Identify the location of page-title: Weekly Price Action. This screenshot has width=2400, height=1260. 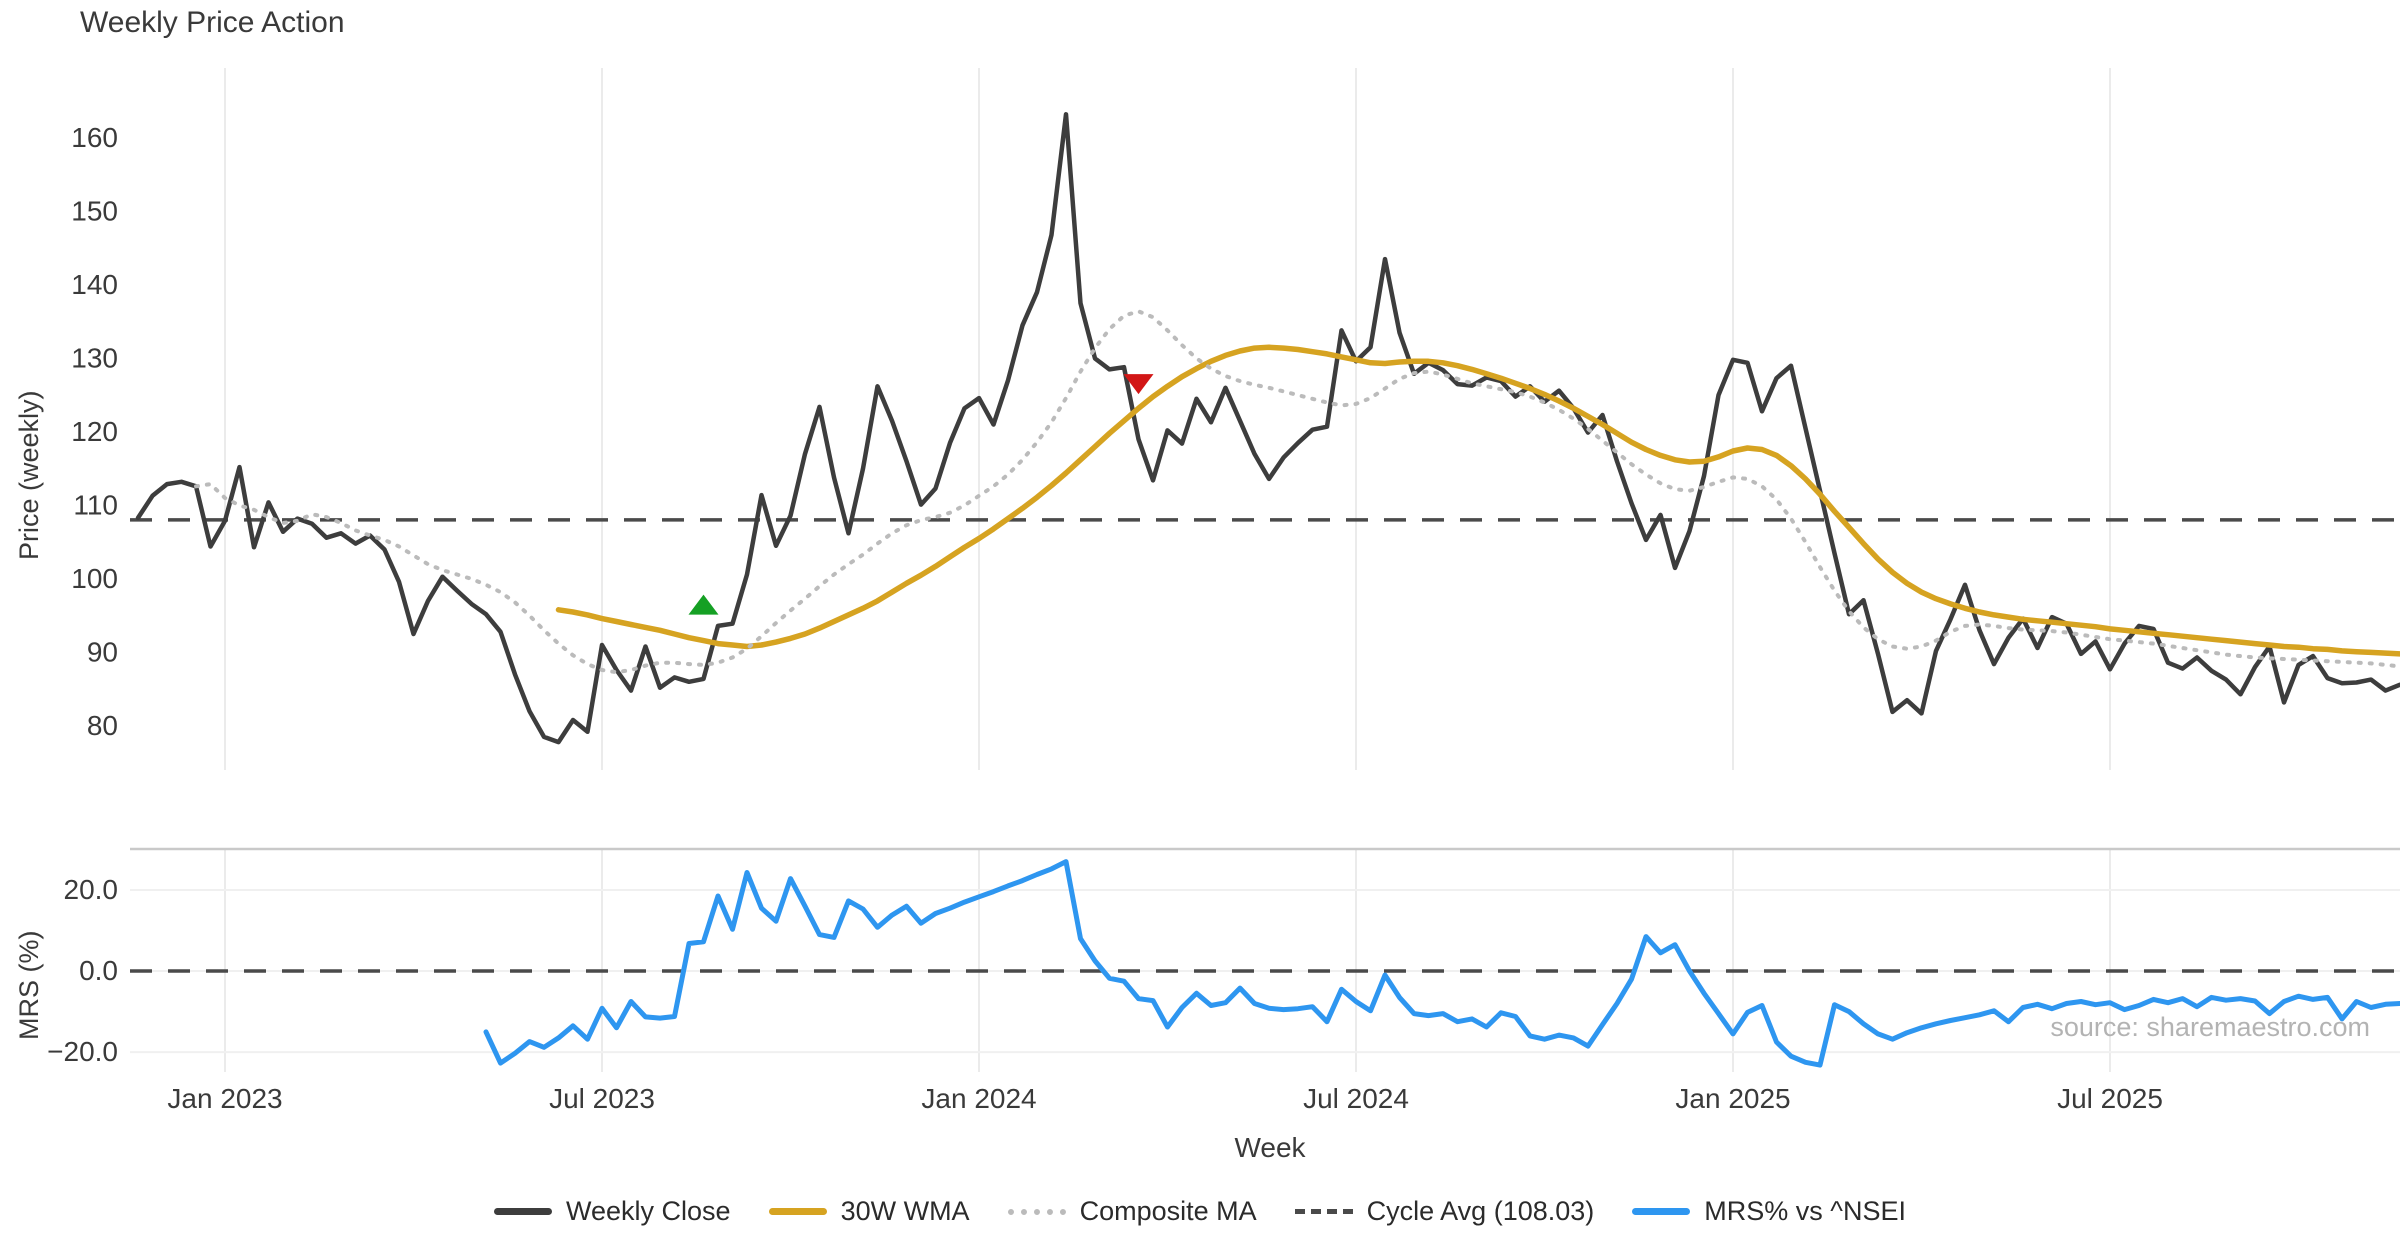
(212, 22).